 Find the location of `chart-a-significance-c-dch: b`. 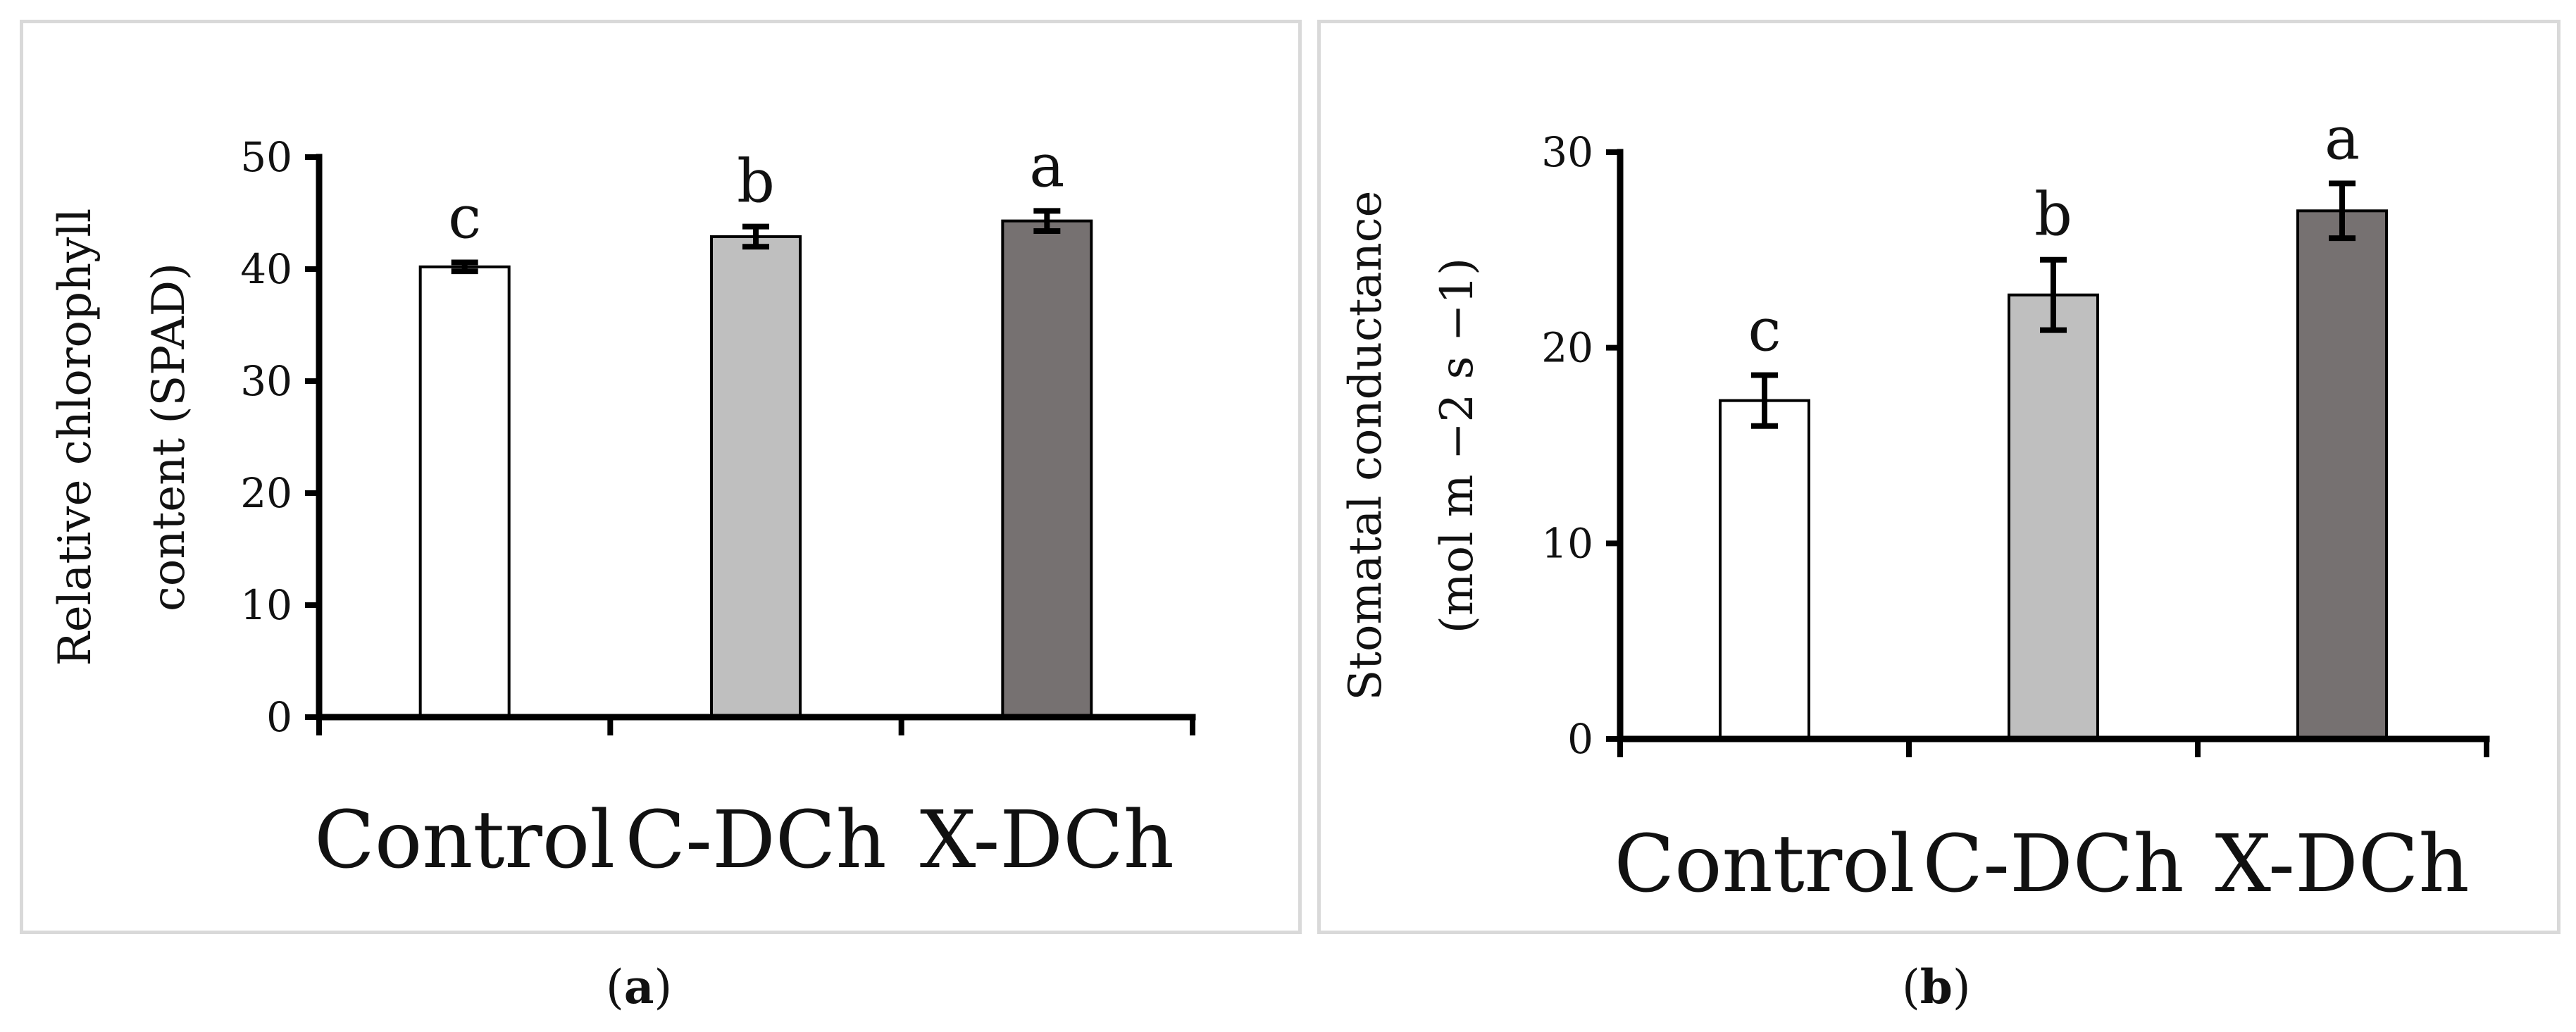

chart-a-significance-c-dch: b is located at coordinates (756, 181).